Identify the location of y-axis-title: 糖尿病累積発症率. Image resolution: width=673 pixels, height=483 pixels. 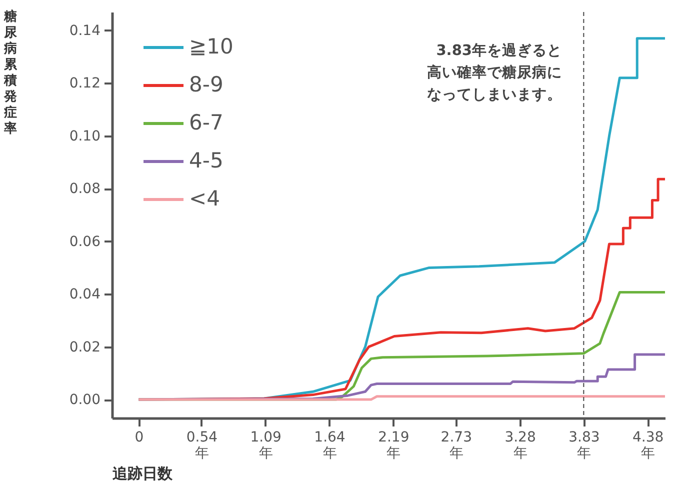
(10, 72).